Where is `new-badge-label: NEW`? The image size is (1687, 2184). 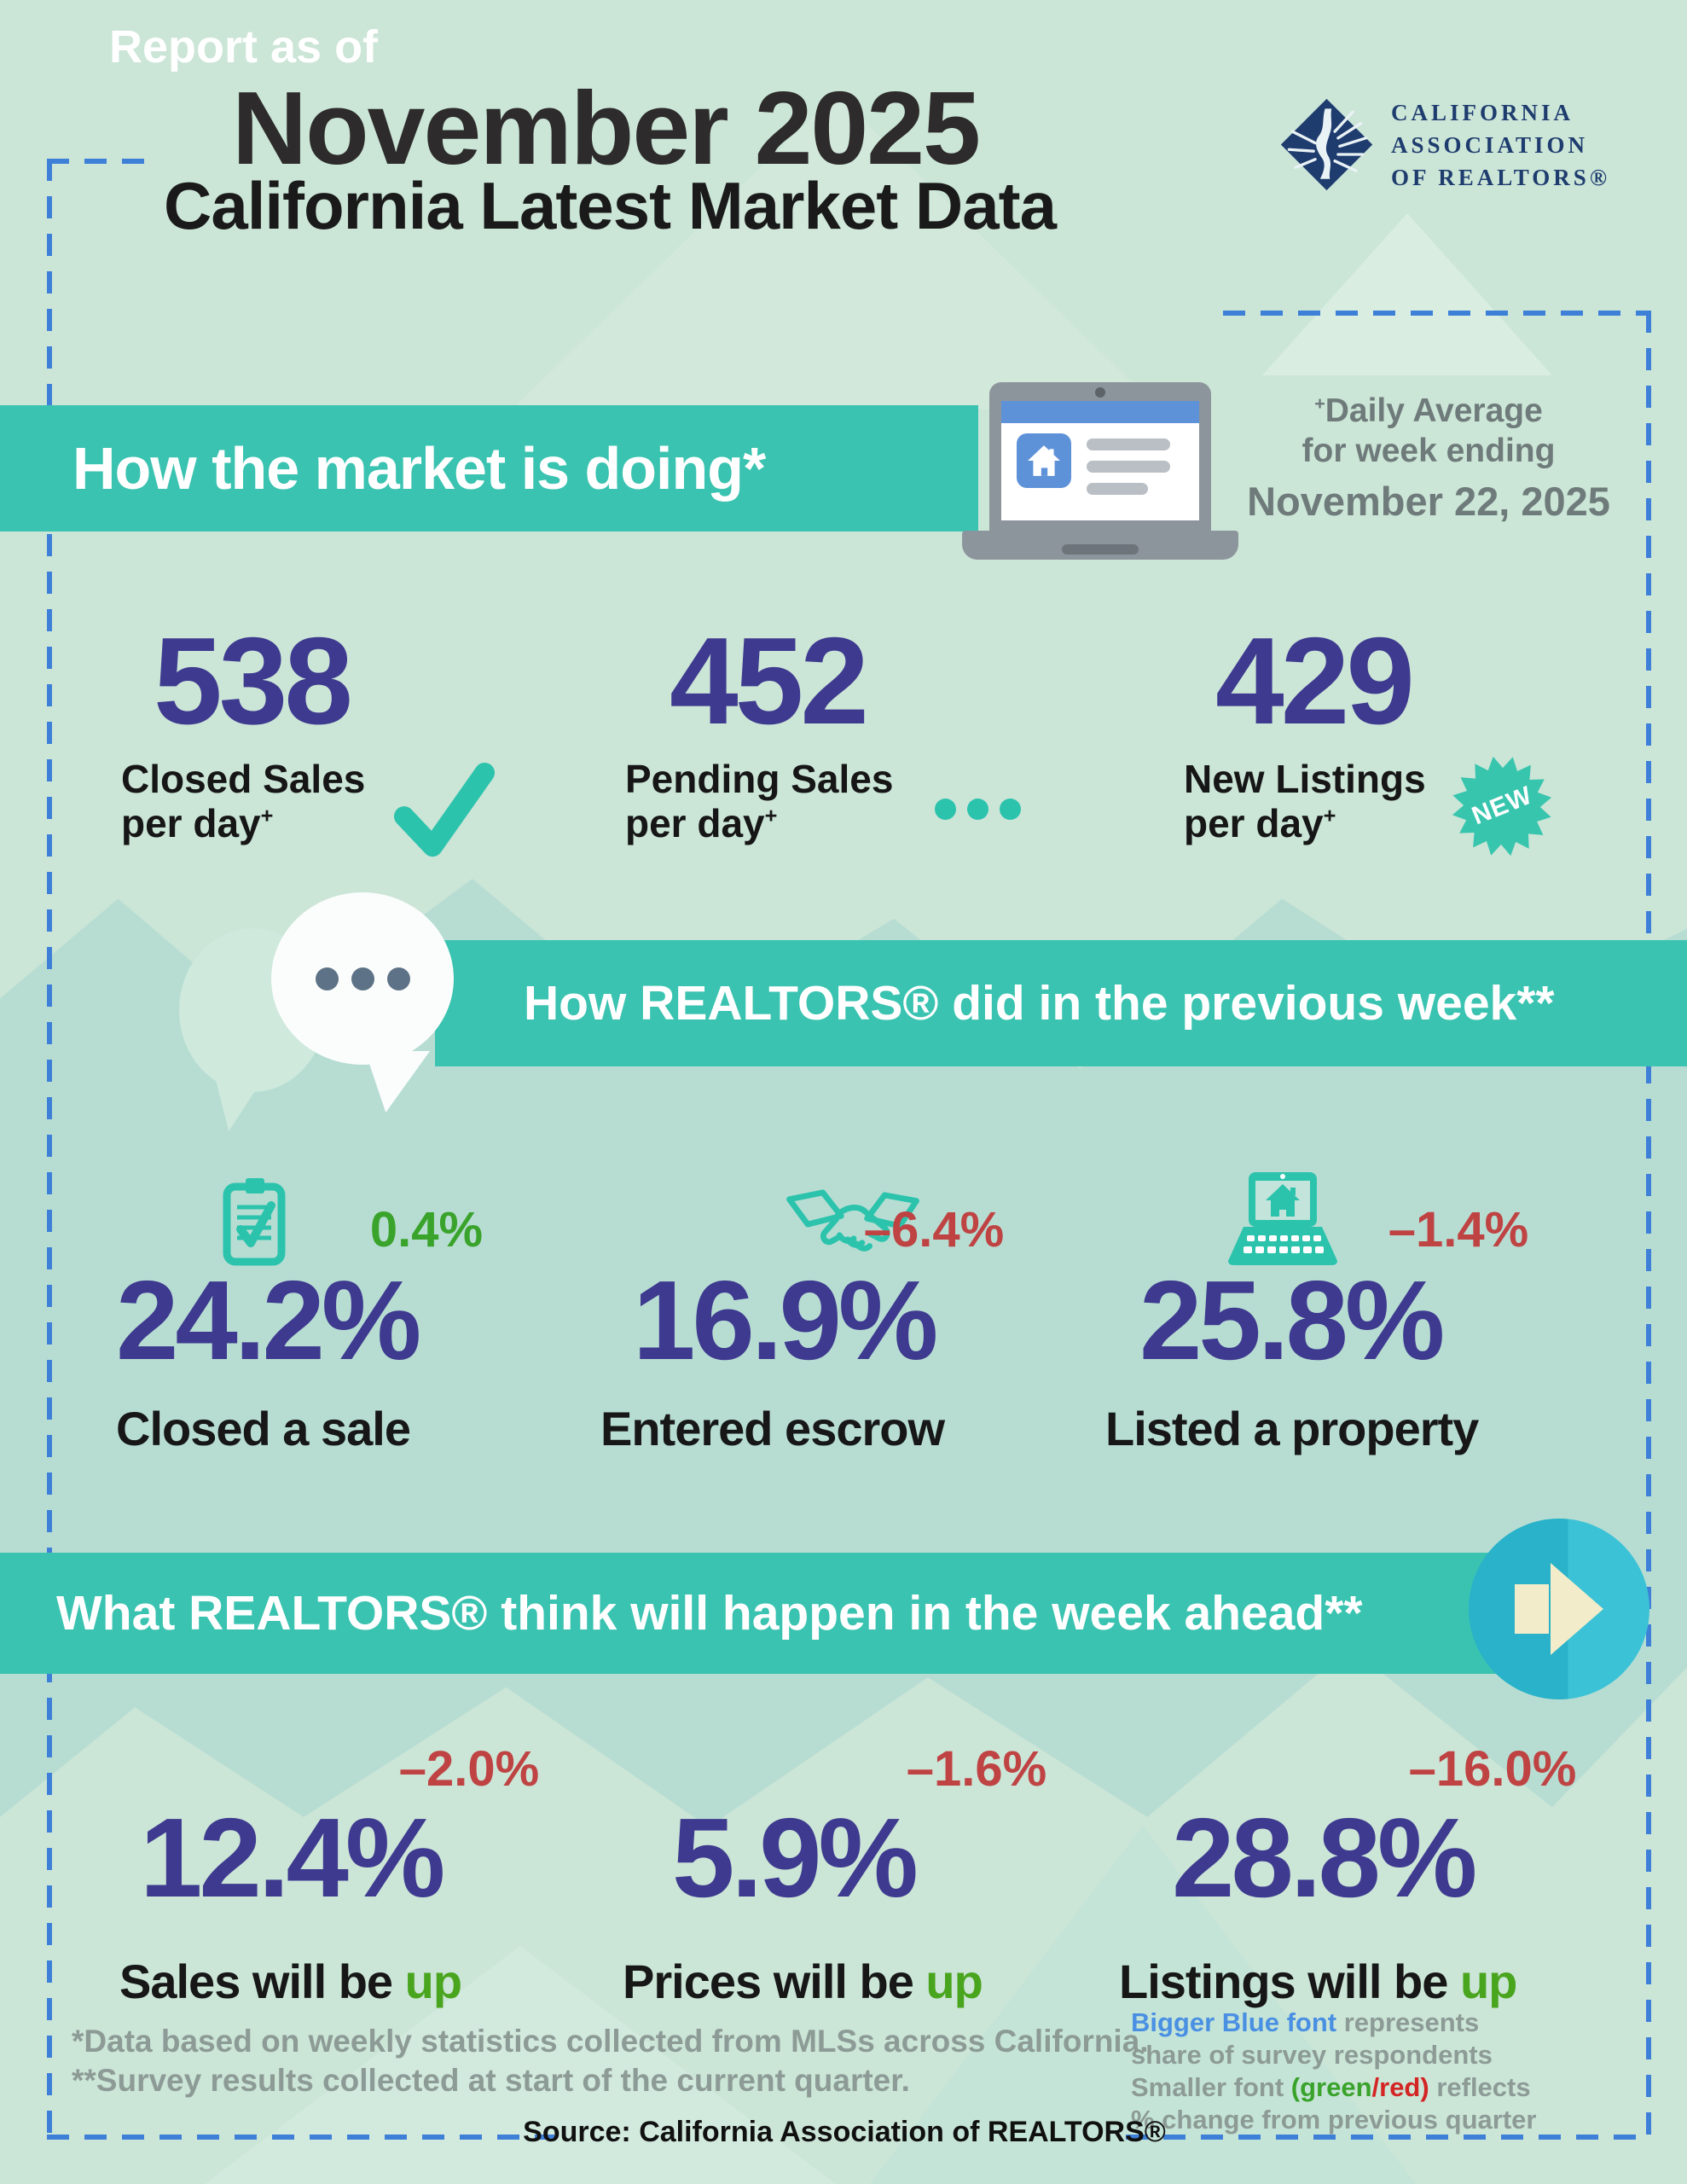 new-badge-label: NEW is located at coordinates (1501, 806).